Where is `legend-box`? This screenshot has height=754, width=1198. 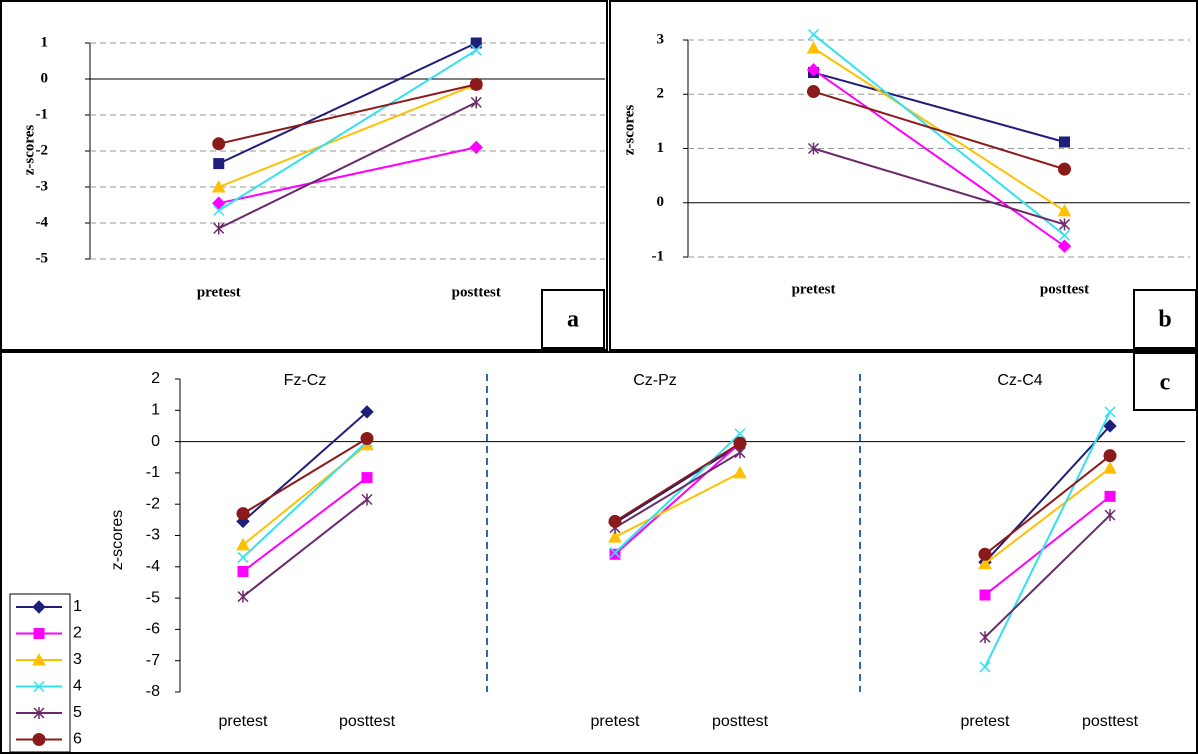 legend-box is located at coordinates (40, 673).